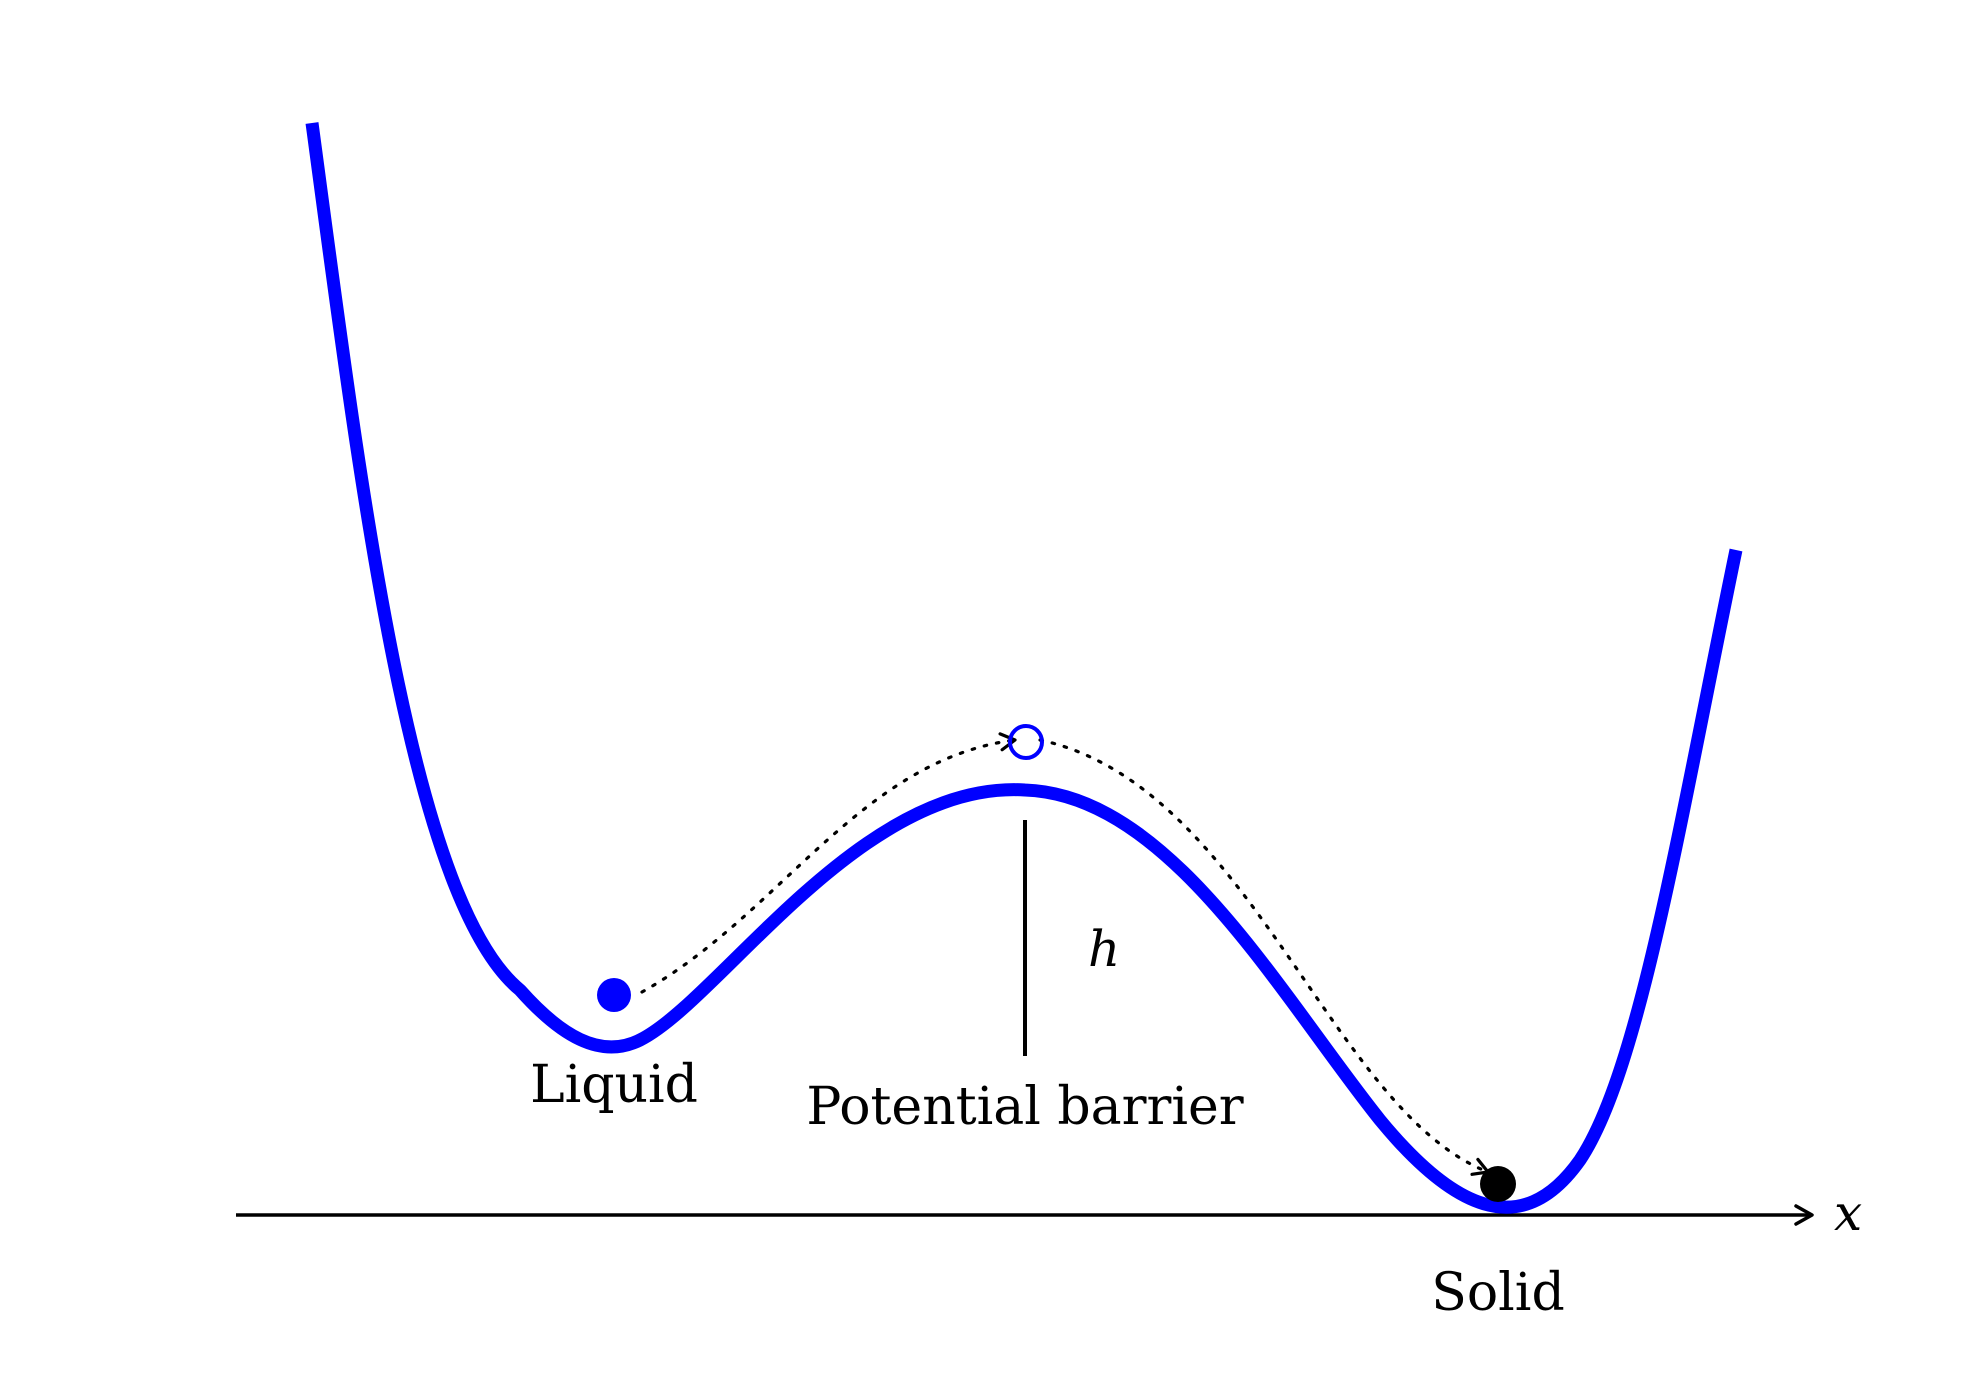 Image resolution: width=1986 pixels, height=1398 pixels. What do you see at coordinates (1264, 957) in the screenshot?
I see `transition-path-down` at bounding box center [1264, 957].